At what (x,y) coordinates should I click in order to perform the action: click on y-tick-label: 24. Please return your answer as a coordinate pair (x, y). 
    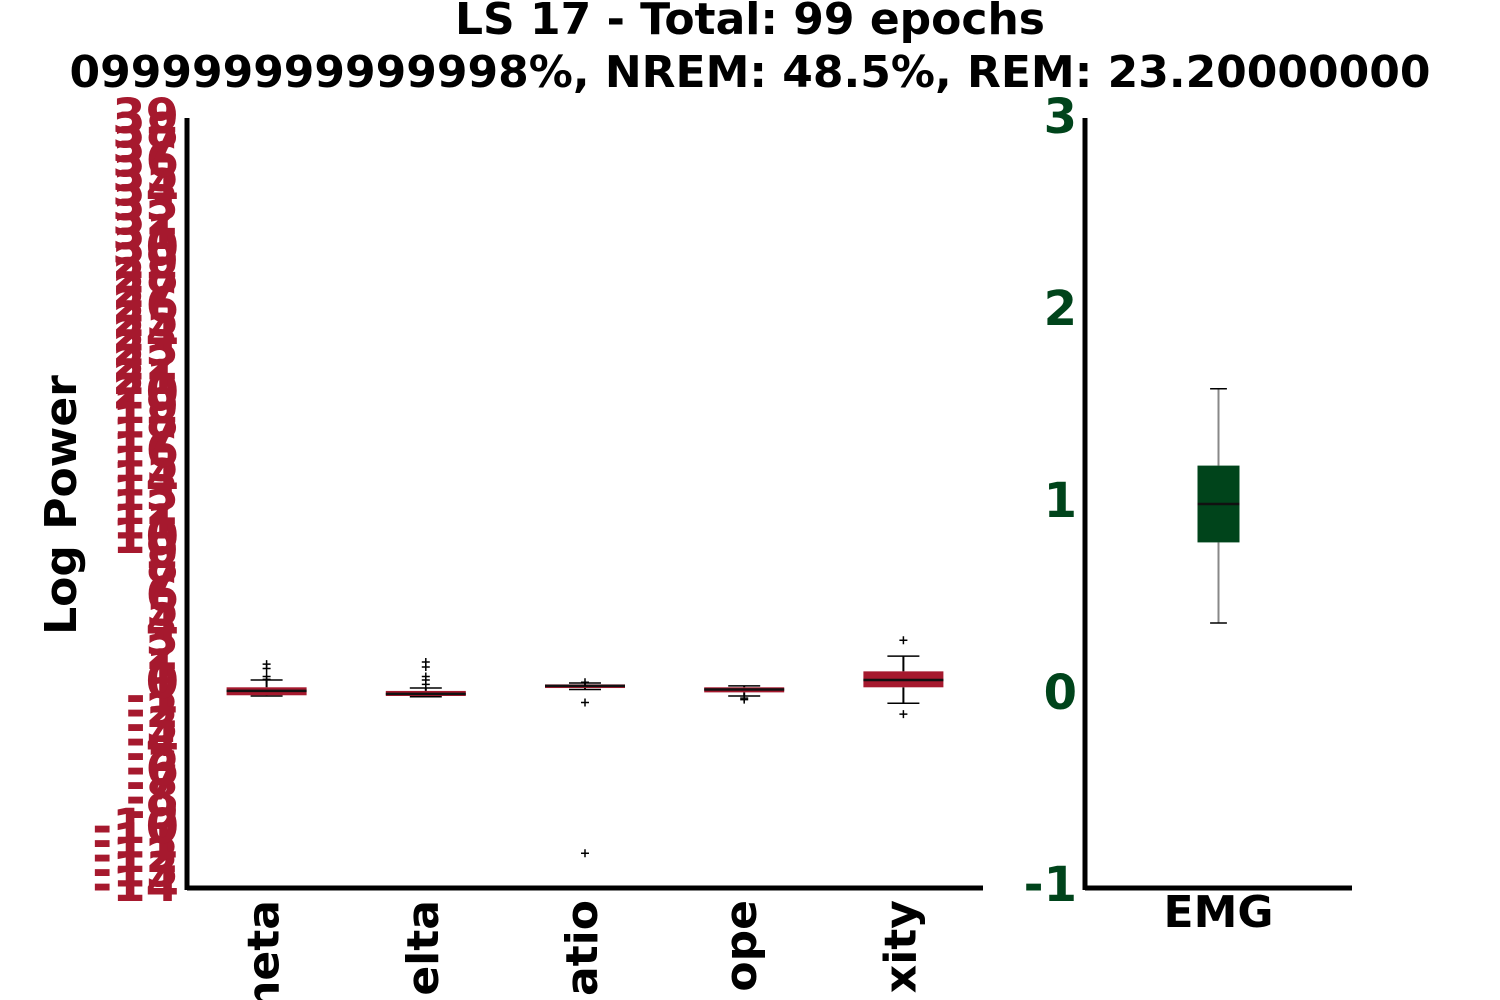
    Looking at the image, I should click on (145, 334).